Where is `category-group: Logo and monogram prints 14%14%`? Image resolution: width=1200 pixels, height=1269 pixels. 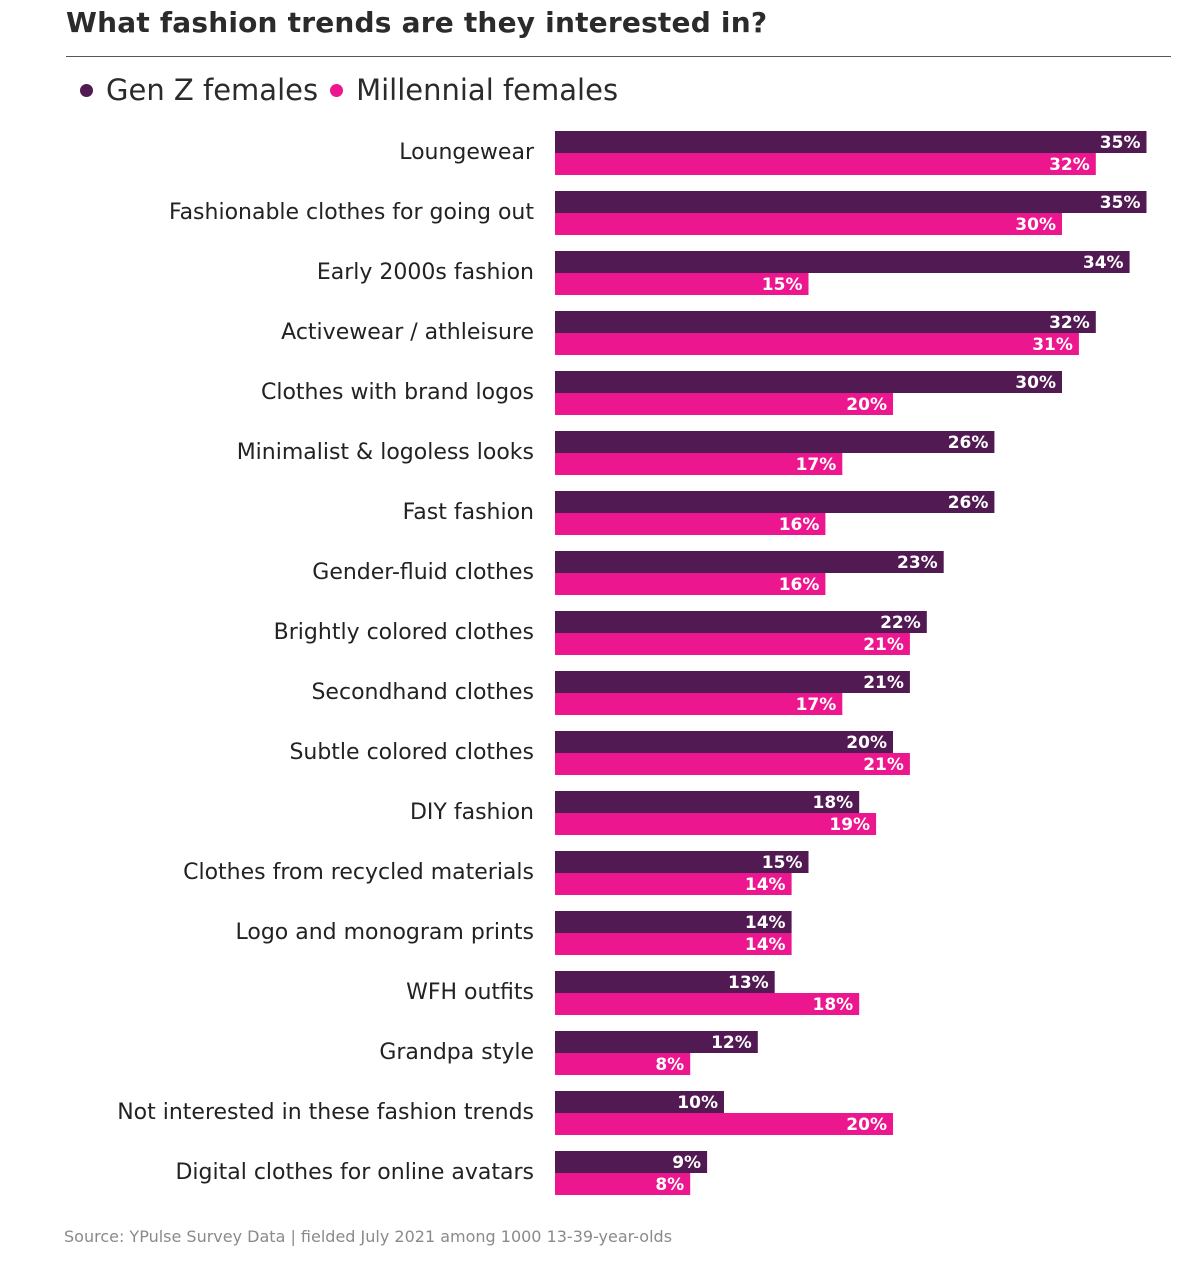 category-group: Logo and monogram prints 14%14% is located at coordinates (514, 933).